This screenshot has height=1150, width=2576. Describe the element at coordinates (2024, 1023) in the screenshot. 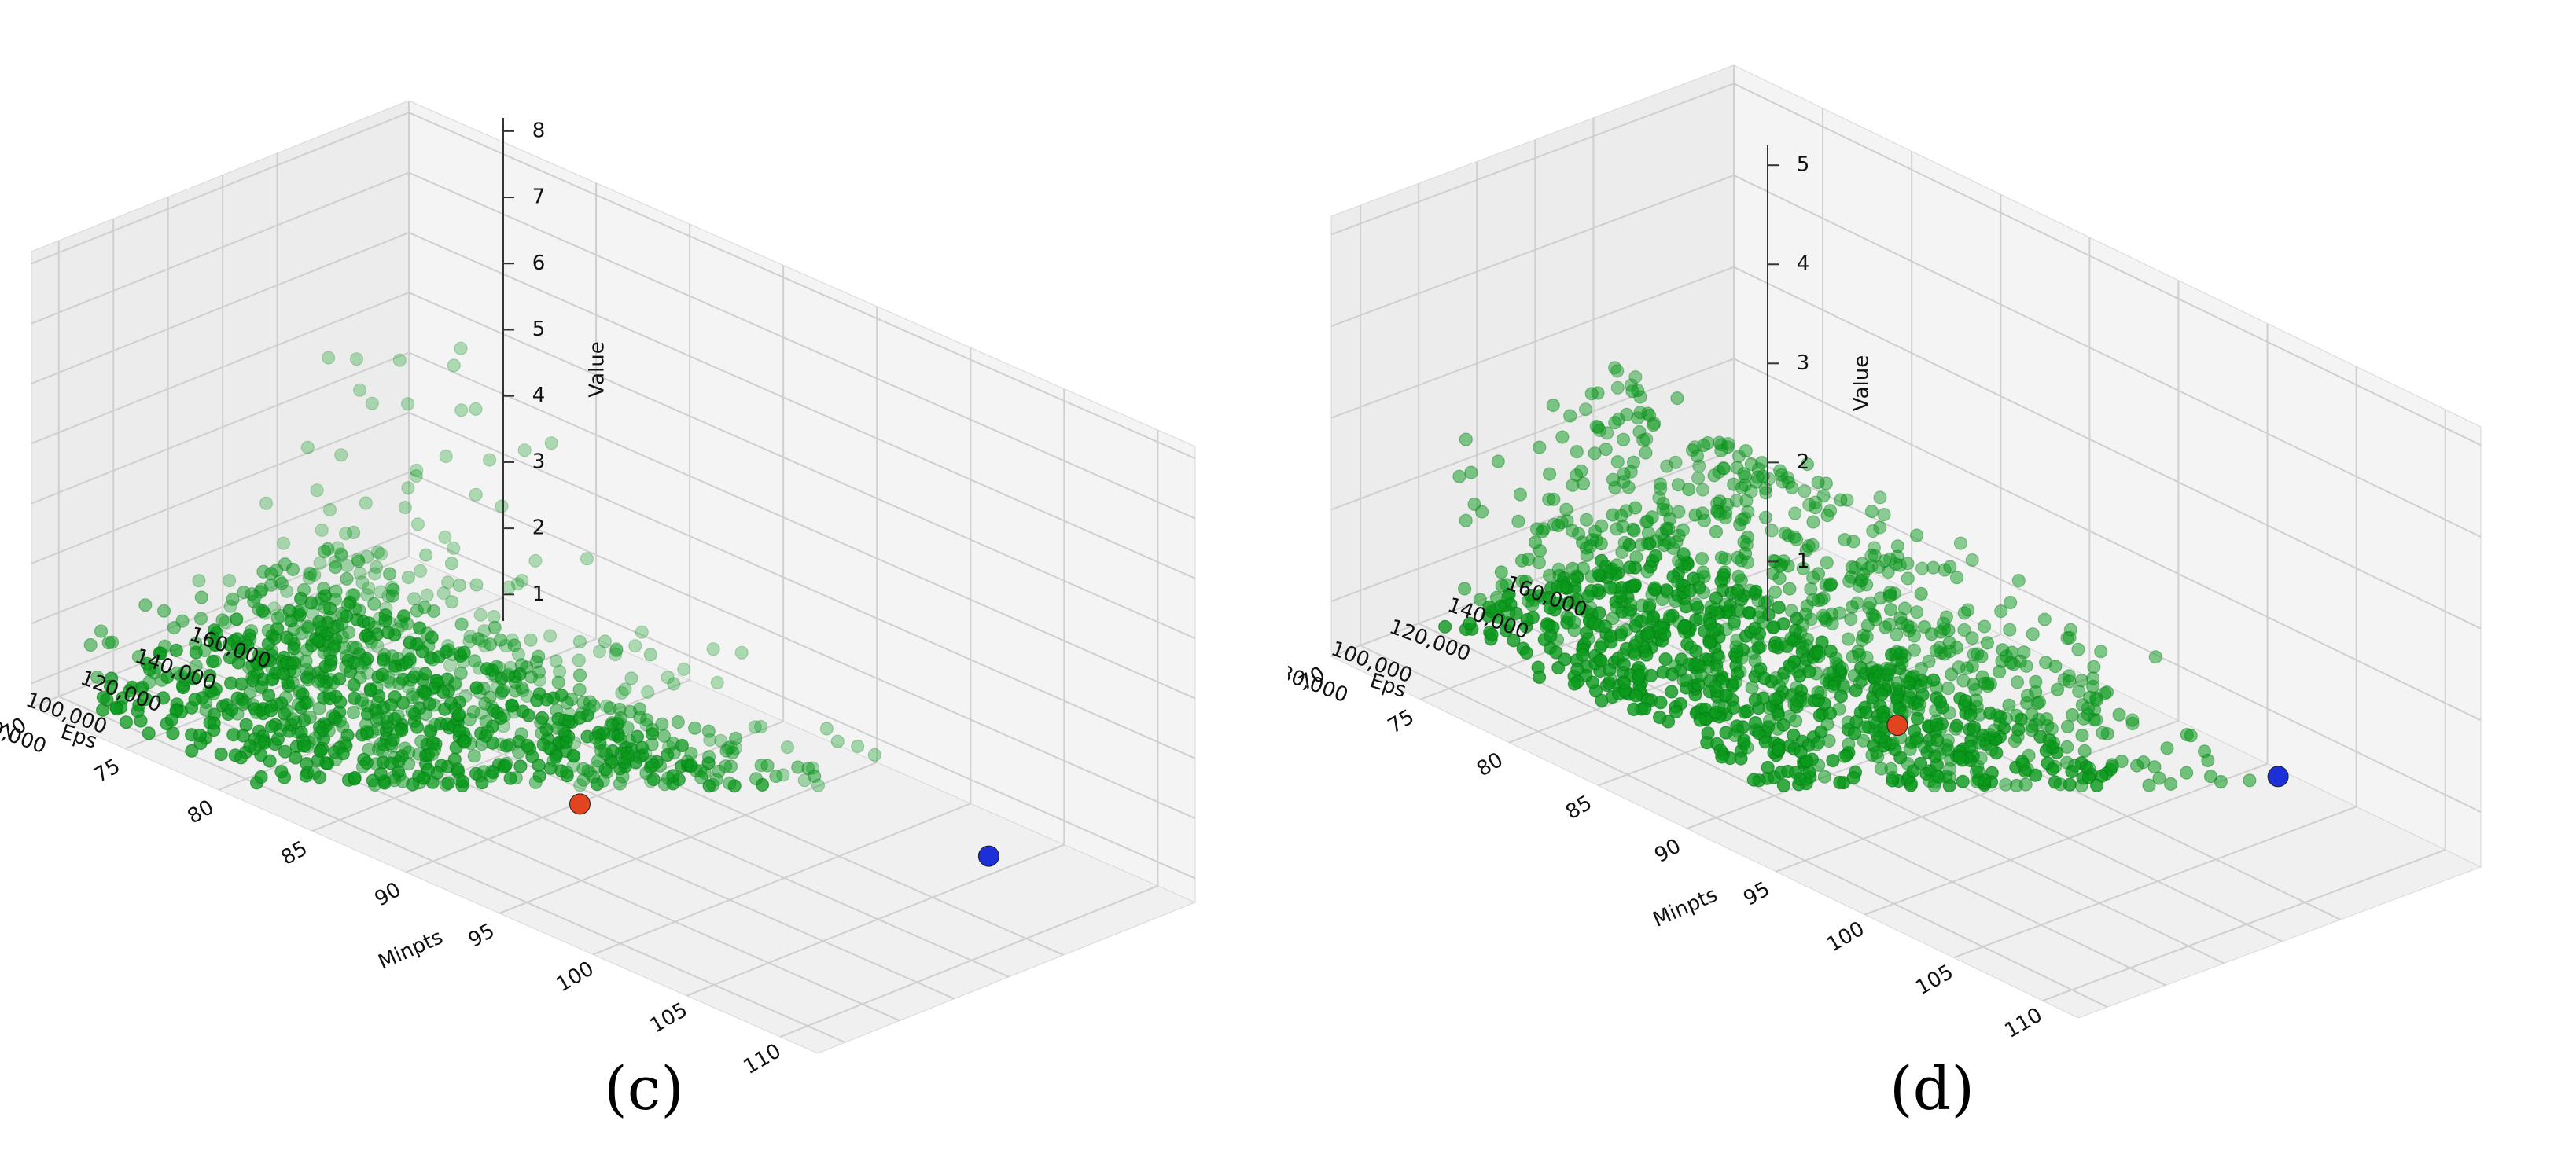

I see `minpts-tick-label: 110` at that location.